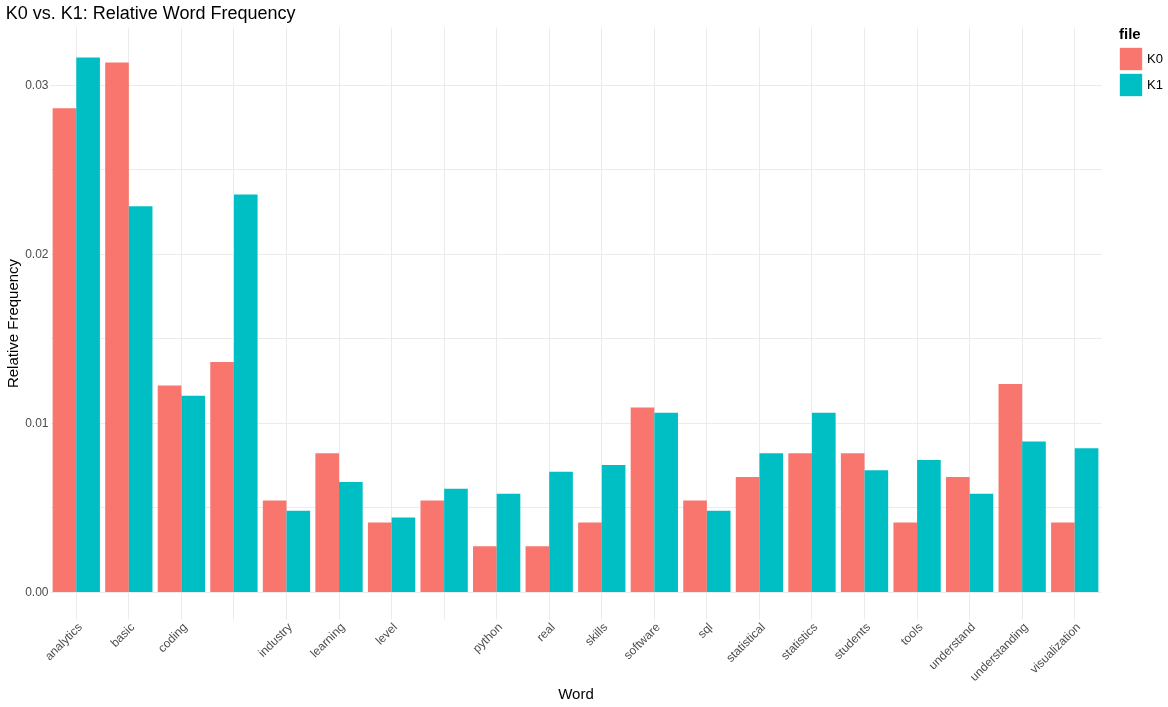 The image size is (1168, 707). Describe the element at coordinates (37, 423) in the screenshot. I see `y-tick-label: 0.01` at that location.